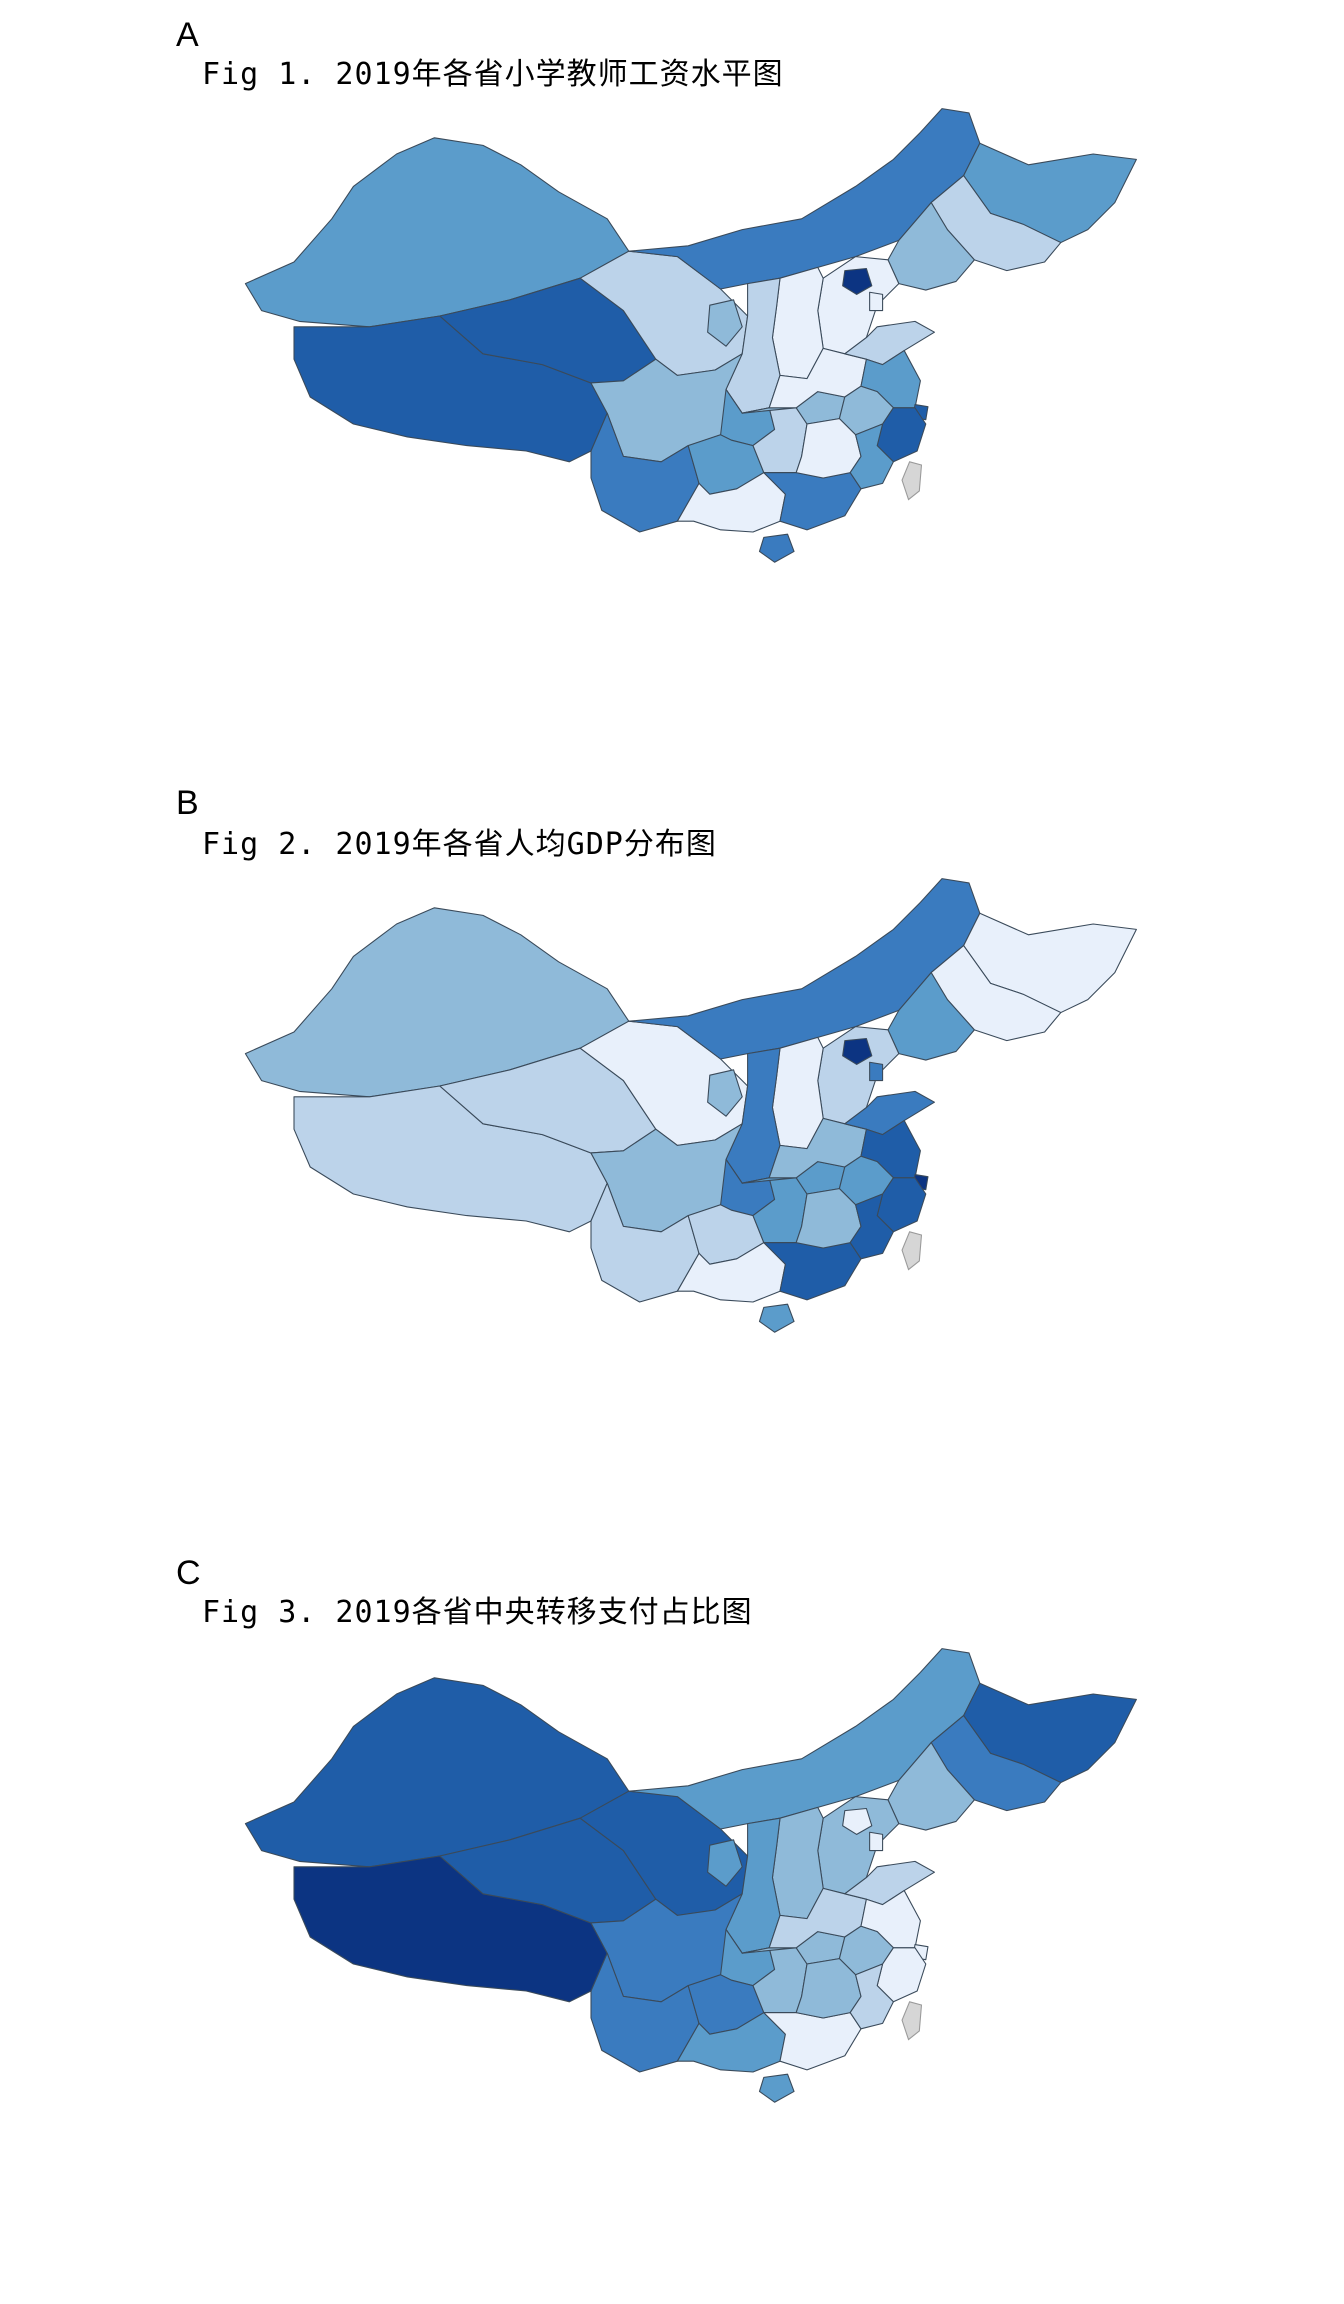  Describe the element at coordinates (493, 74) in the screenshot. I see `panel-a-title: Fig 1. 2019年各省小学教师工资水平图` at that location.